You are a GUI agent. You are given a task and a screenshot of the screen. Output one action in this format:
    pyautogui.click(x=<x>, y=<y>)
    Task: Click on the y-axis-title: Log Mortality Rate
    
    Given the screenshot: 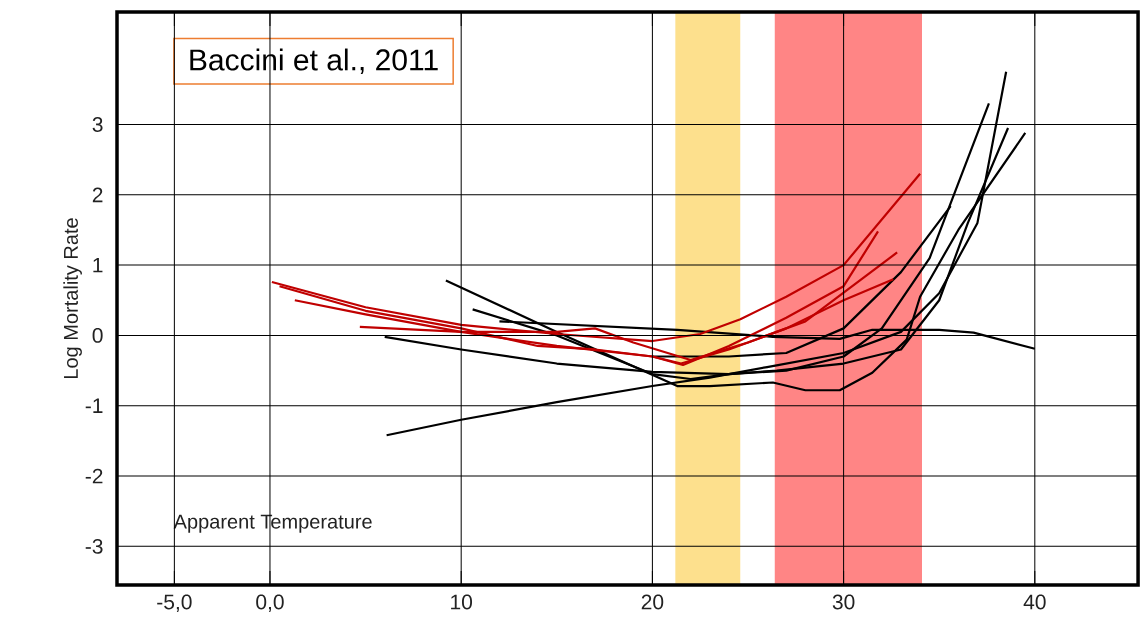 What is the action you would take?
    pyautogui.click(x=72, y=298)
    